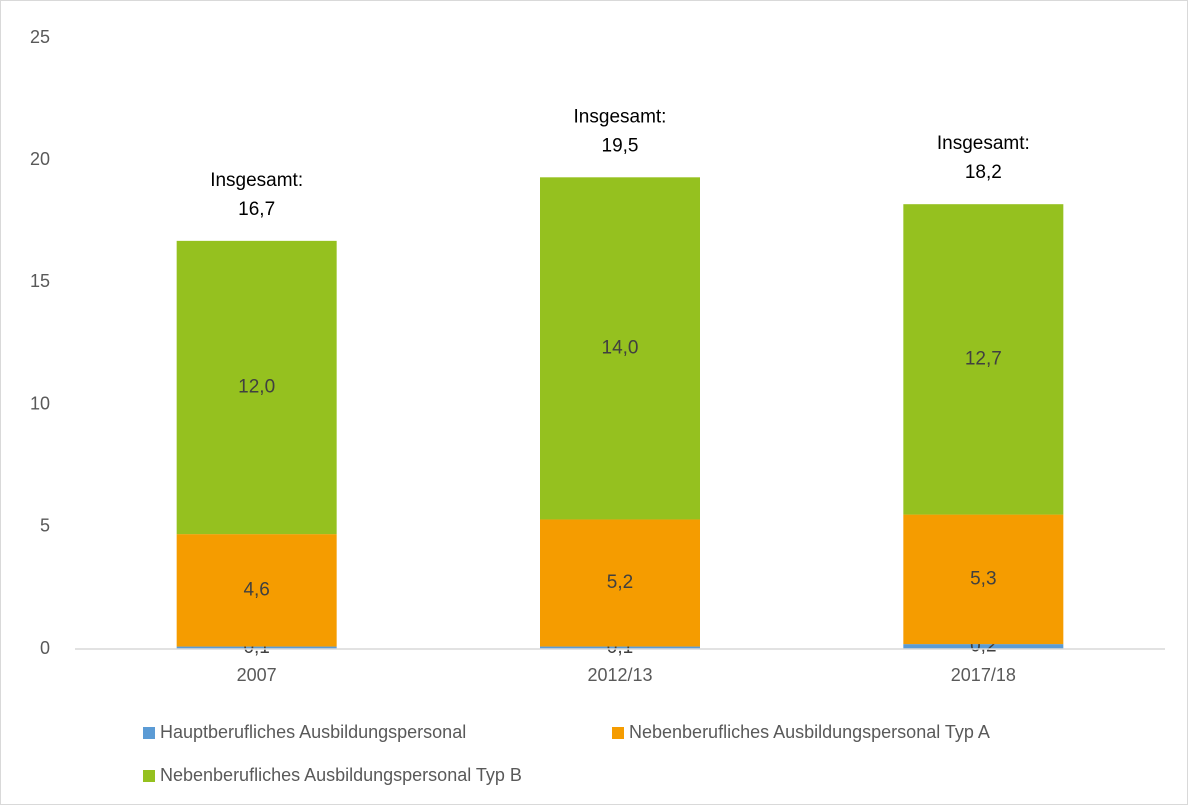 This screenshot has width=1188, height=805. I want to click on annotation-value: 19,5, so click(620, 145).